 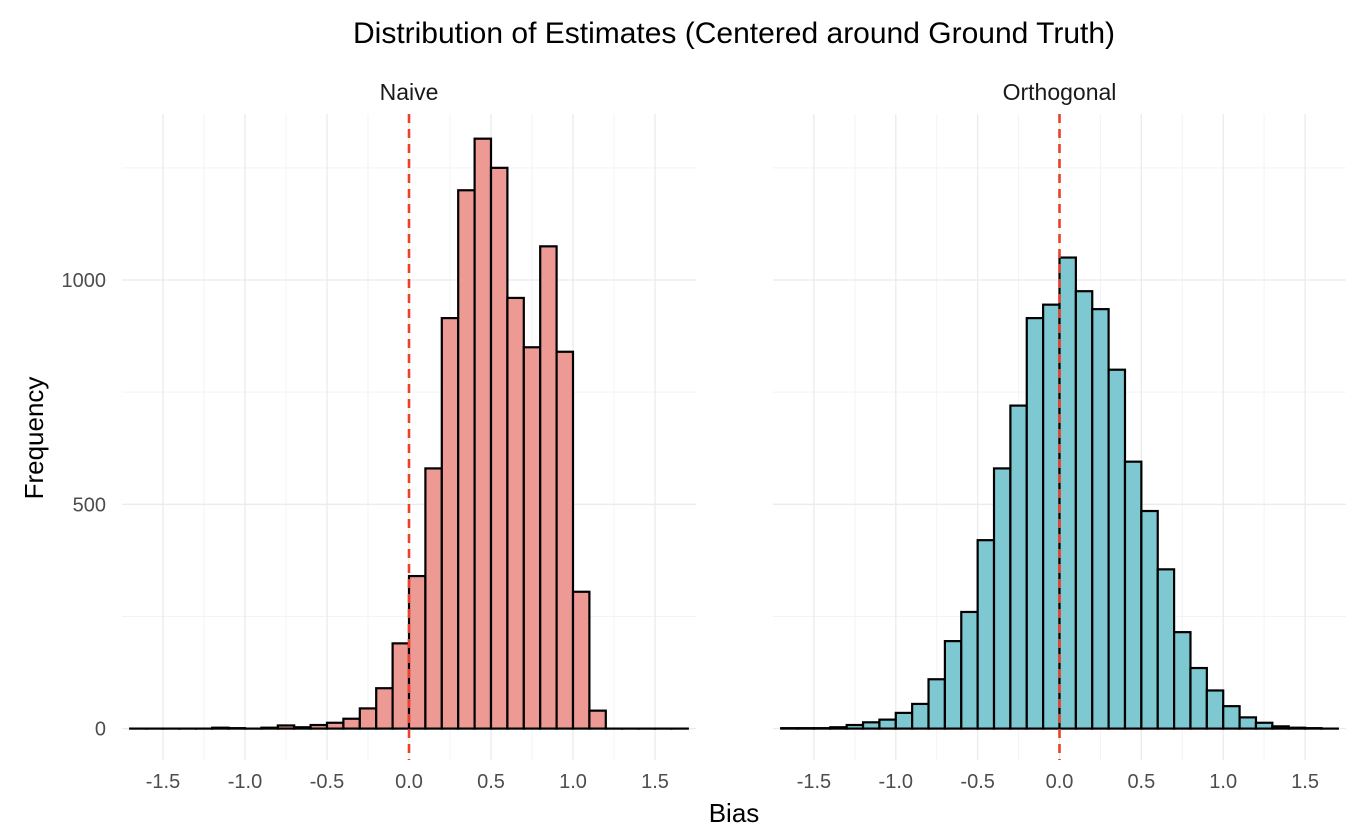 What do you see at coordinates (34, 438) in the screenshot?
I see `y-axis-title: Frequency` at bounding box center [34, 438].